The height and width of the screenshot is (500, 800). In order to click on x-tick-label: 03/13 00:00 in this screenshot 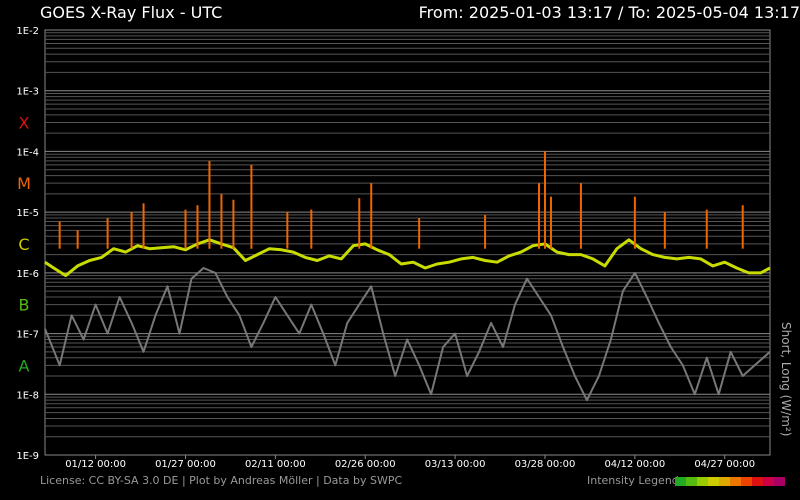, I will do `click(455, 464)`.